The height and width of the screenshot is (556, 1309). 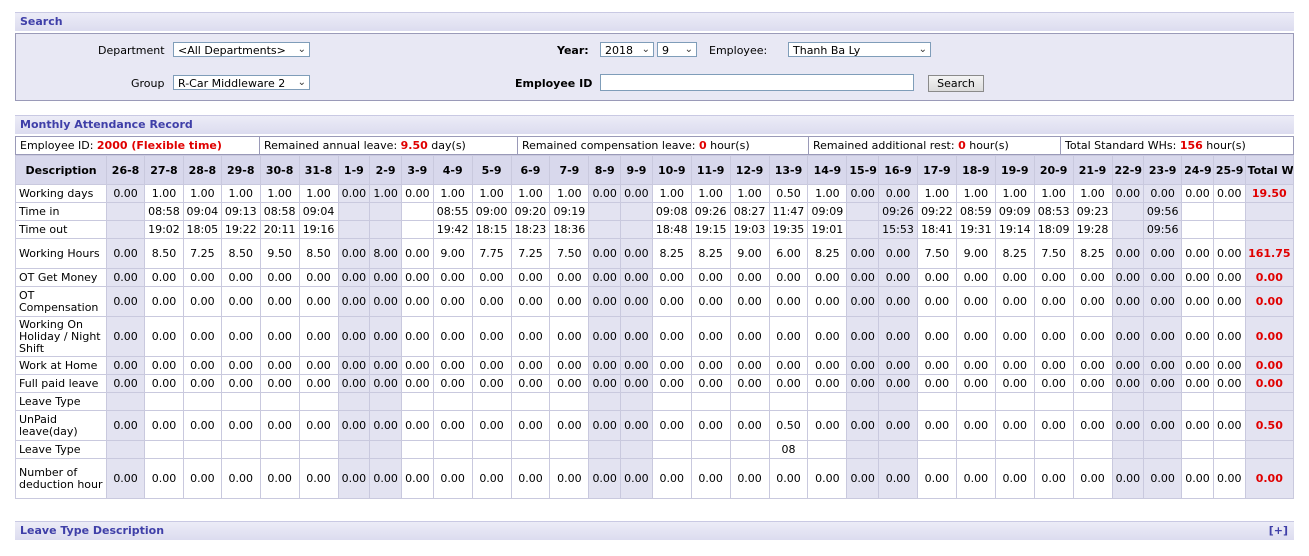 What do you see at coordinates (688, 49) in the screenshot?
I see `chevron-down-icon: ⌄` at bounding box center [688, 49].